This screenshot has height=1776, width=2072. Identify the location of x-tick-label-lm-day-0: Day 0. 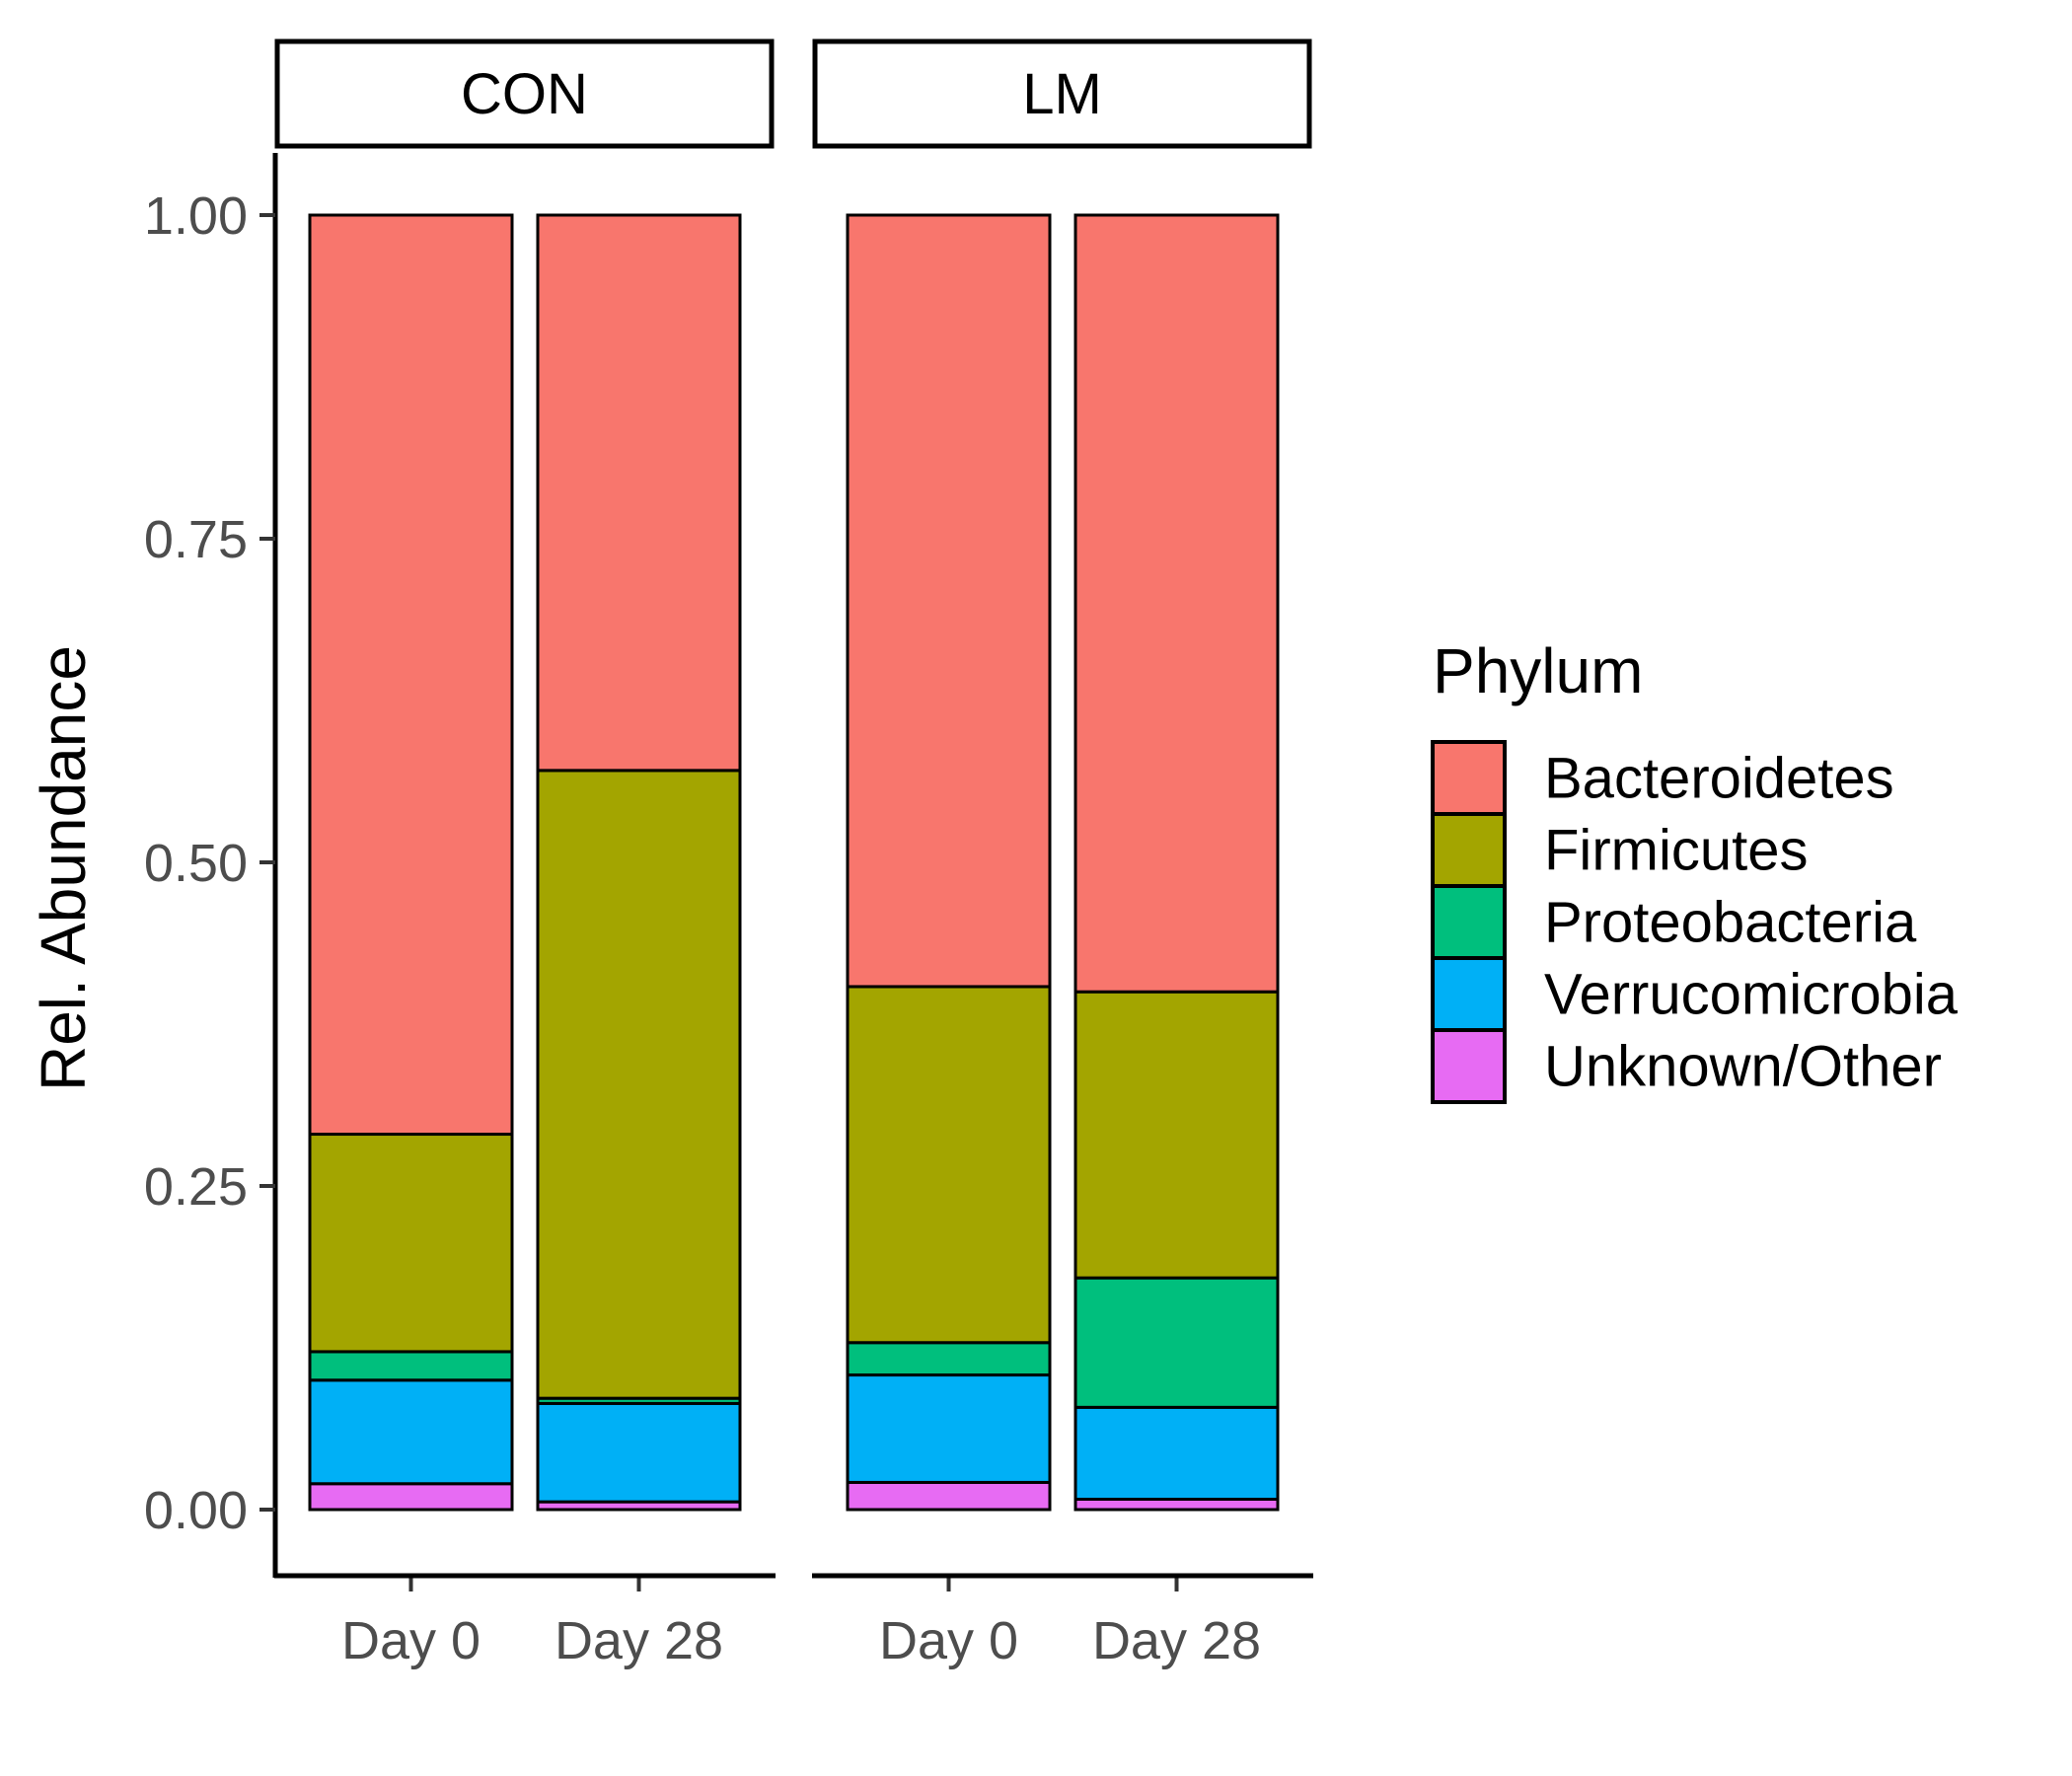
(949, 1640).